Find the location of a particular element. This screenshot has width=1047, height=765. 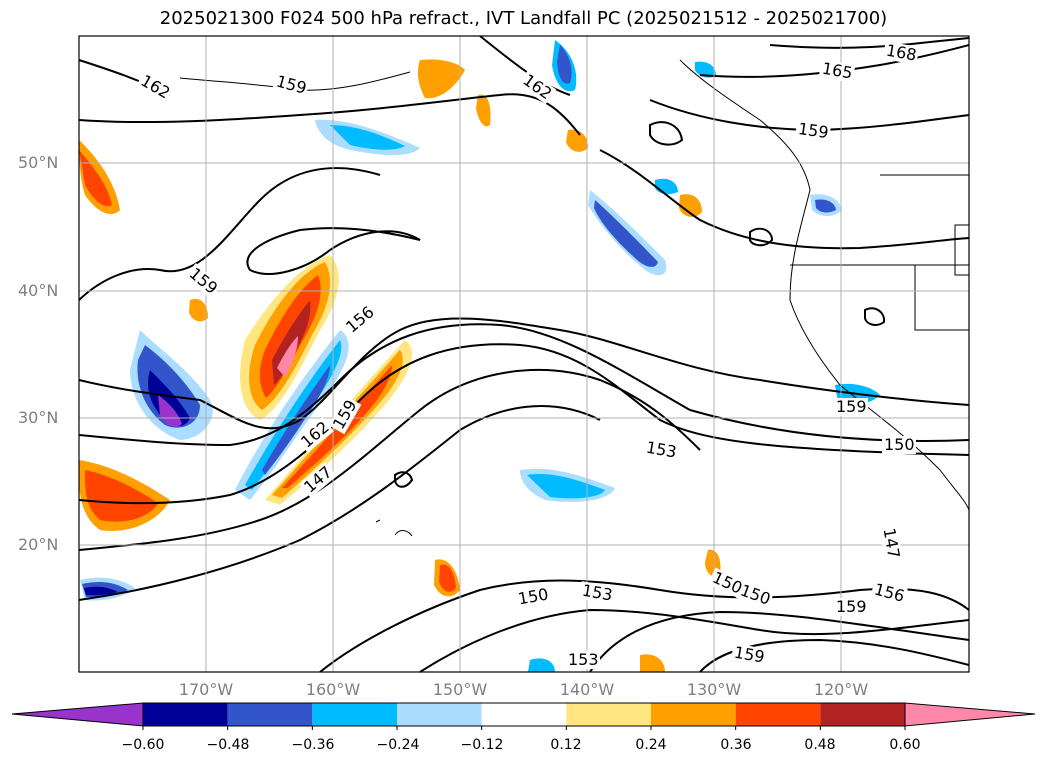

lat-label-30n: 30°N is located at coordinates (38, 417).